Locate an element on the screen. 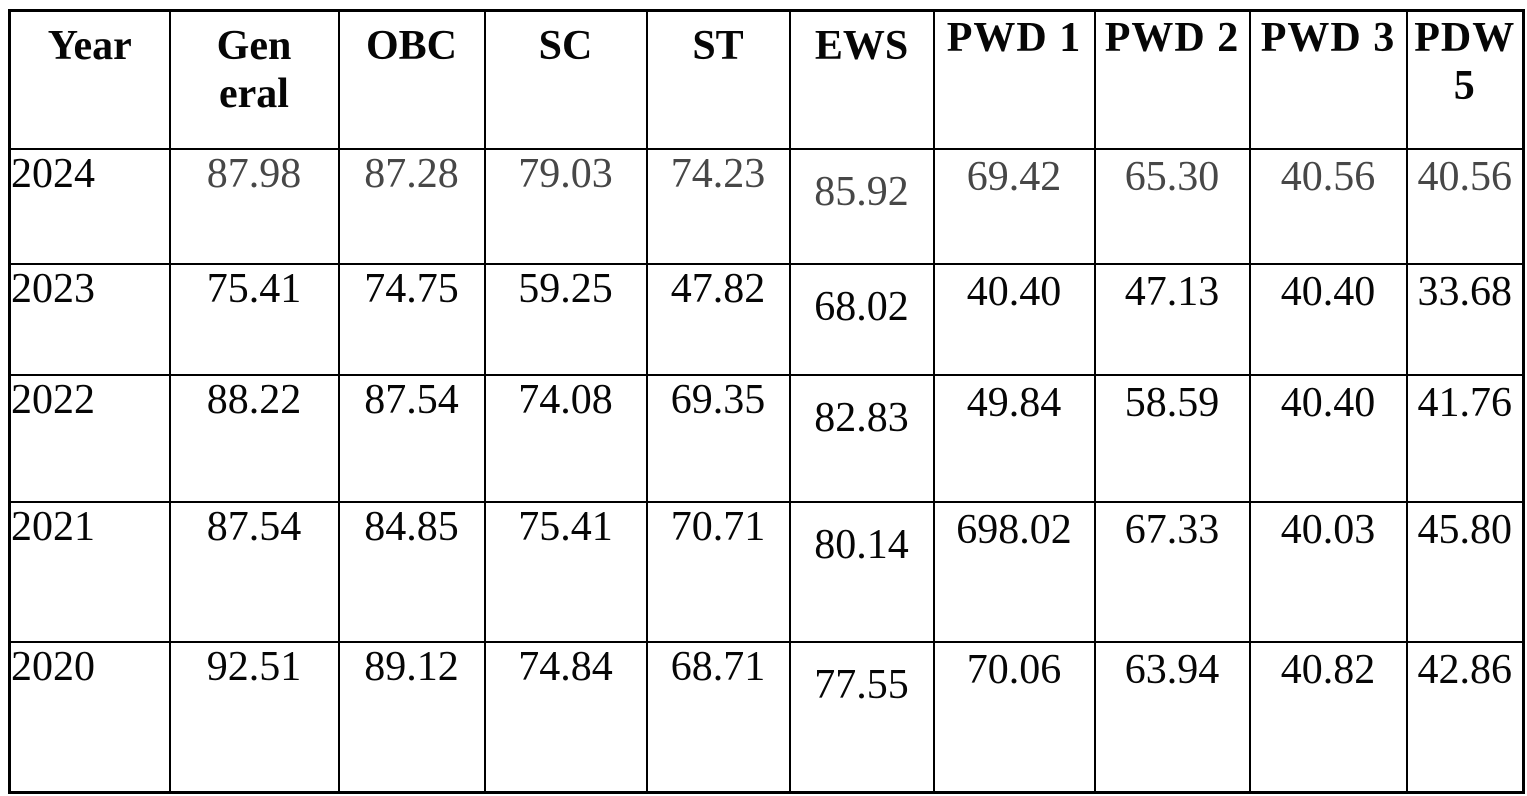 This screenshot has width=1527, height=796. column-header-label: ST is located at coordinates (718, 46).